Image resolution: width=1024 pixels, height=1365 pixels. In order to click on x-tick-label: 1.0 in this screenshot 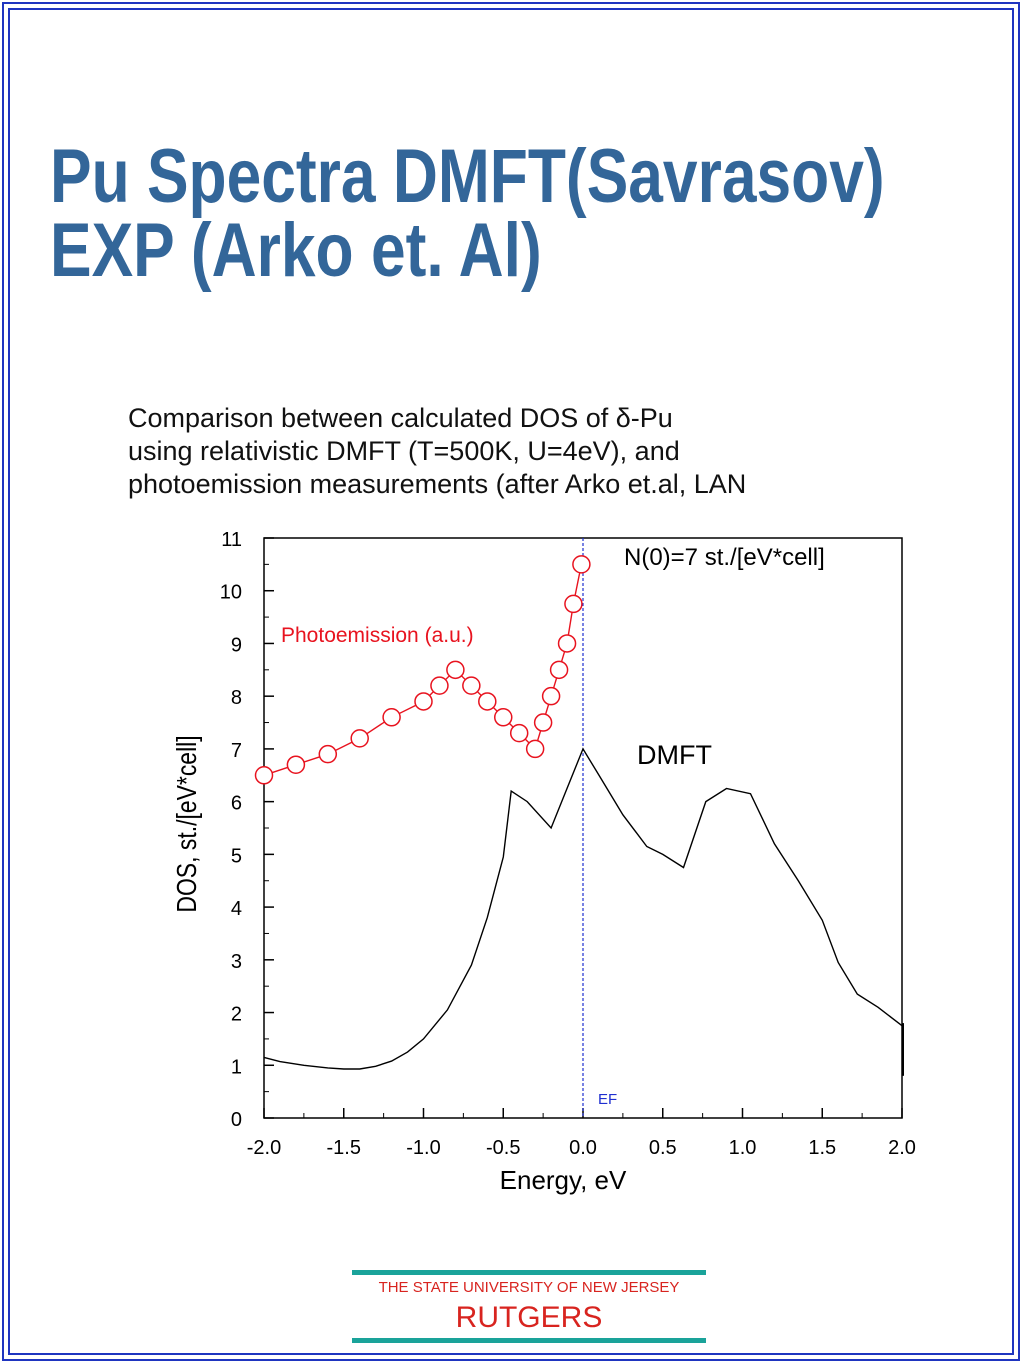, I will do `click(743, 1148)`.